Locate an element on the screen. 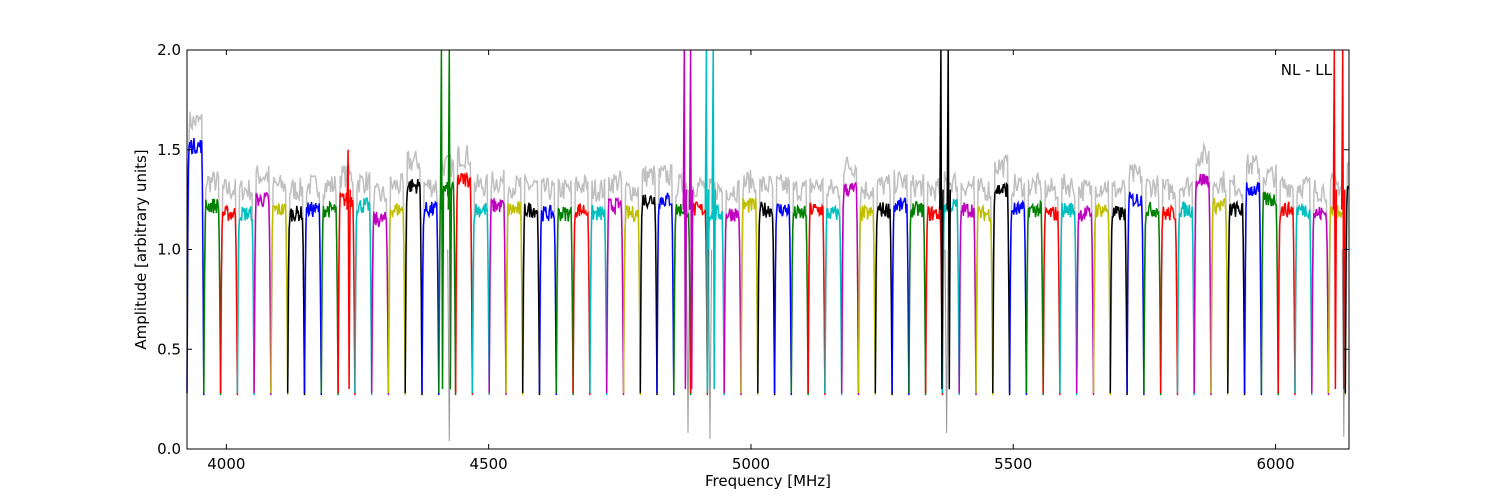 The image size is (1500, 500). panel-annotation: NL - LL is located at coordinates (1307, 70).